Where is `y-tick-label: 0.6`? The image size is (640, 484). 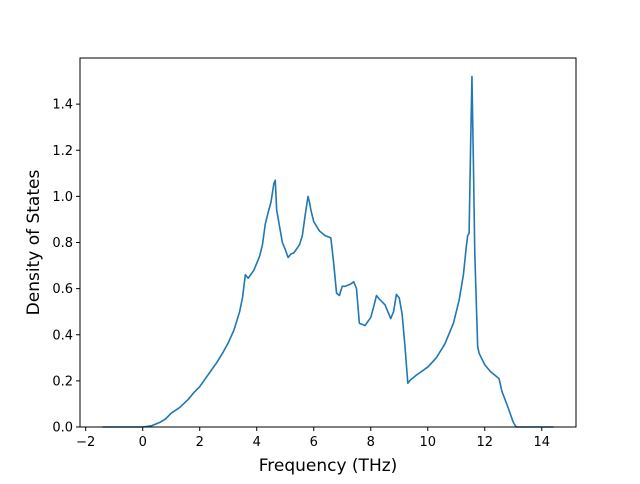 y-tick-label: 0.6 is located at coordinates (62, 289).